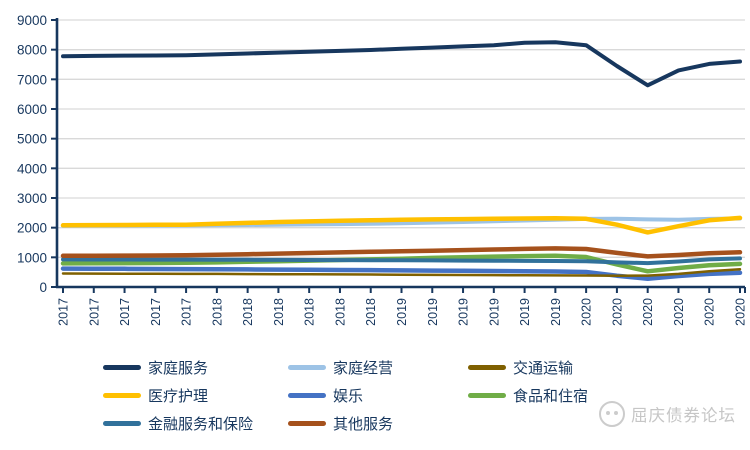 The width and height of the screenshot is (750, 450). I want to click on watermark-logo-icon, so click(612, 414).